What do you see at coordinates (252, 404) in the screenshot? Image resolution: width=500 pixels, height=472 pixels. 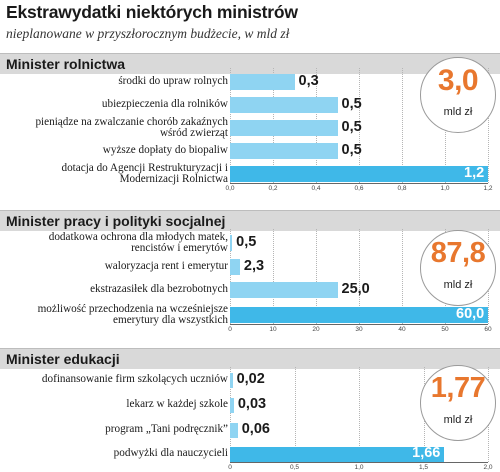 I see `data-label: 0,03` at bounding box center [252, 404].